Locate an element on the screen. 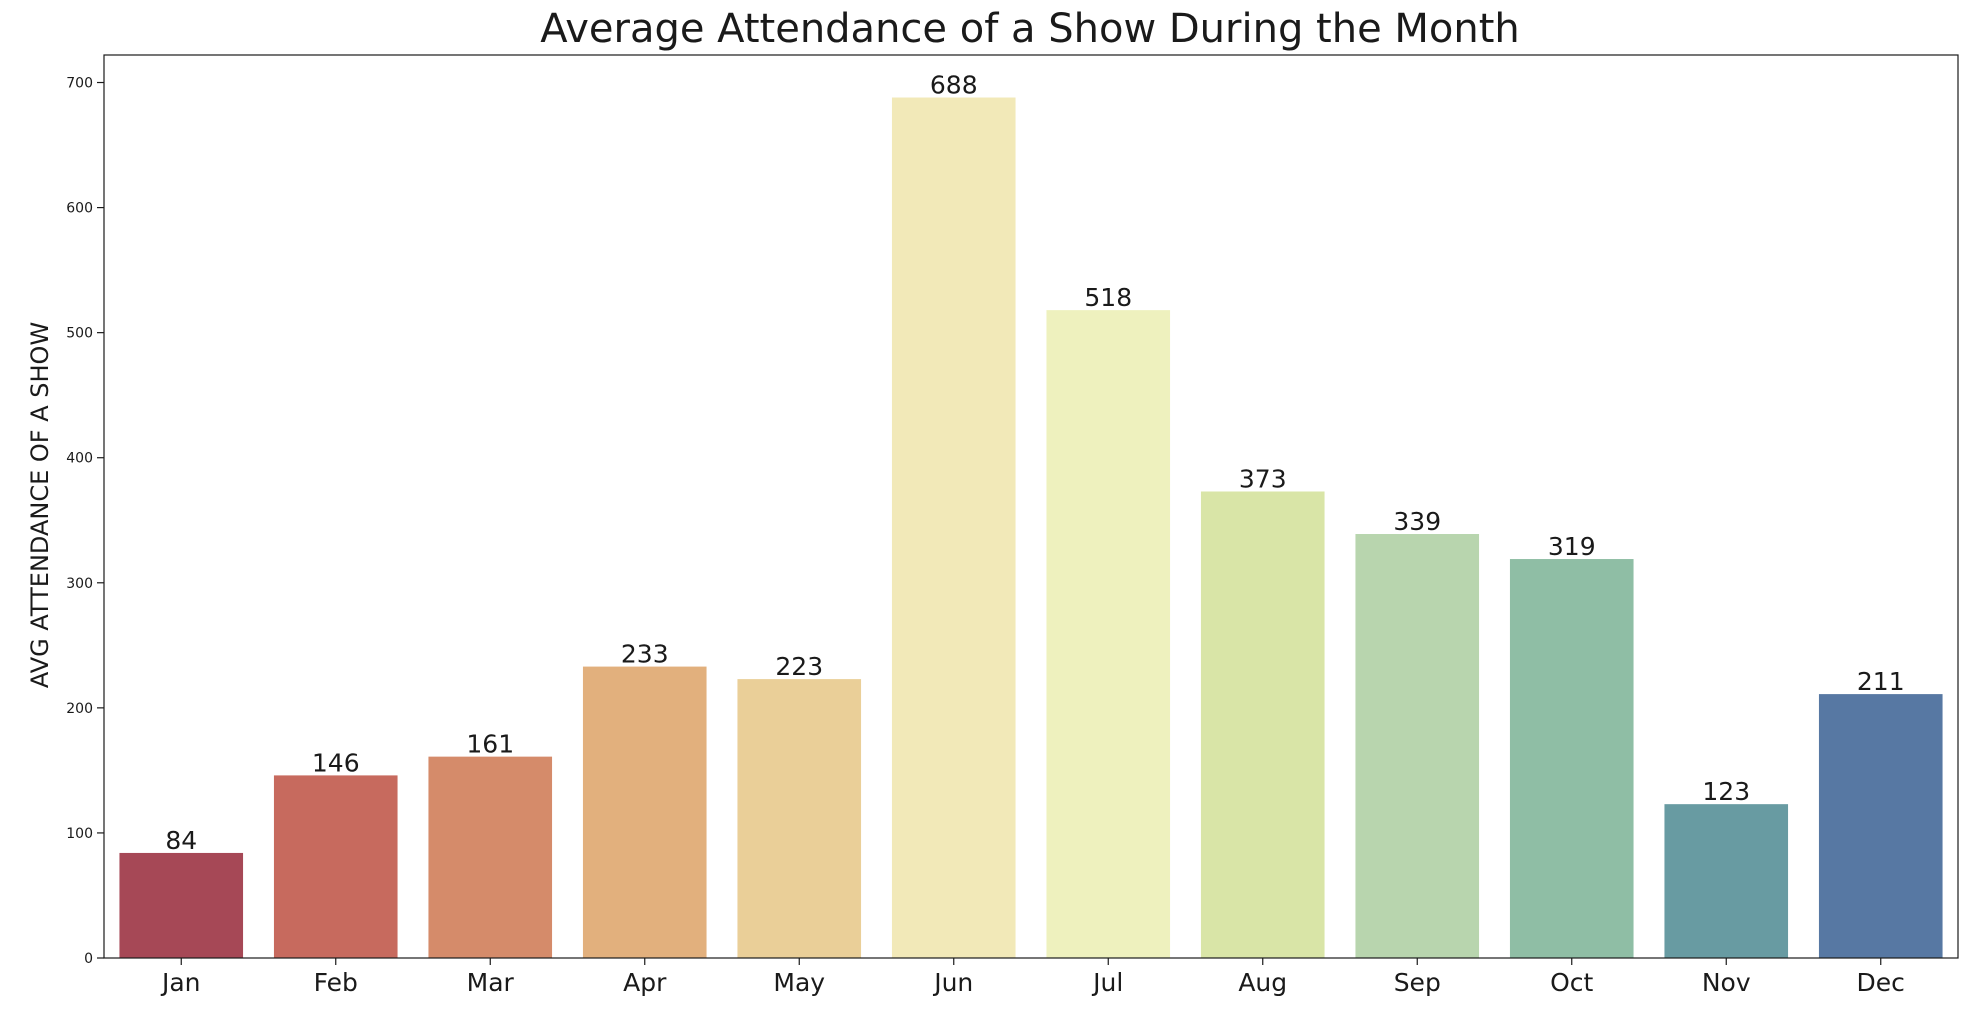 The width and height of the screenshot is (1976, 1010). x-tick-label-apr: Apr is located at coordinates (645, 982).